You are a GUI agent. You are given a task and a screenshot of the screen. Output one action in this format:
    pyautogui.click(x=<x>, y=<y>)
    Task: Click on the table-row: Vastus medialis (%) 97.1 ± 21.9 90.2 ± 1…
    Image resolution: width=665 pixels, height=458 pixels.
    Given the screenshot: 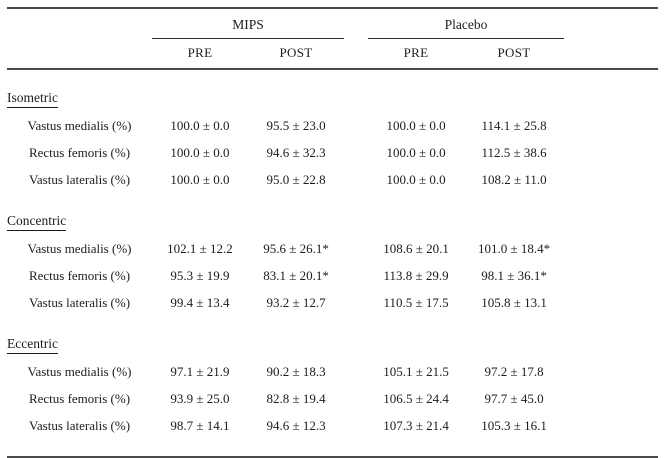 What is the action you would take?
    pyautogui.click(x=332, y=371)
    